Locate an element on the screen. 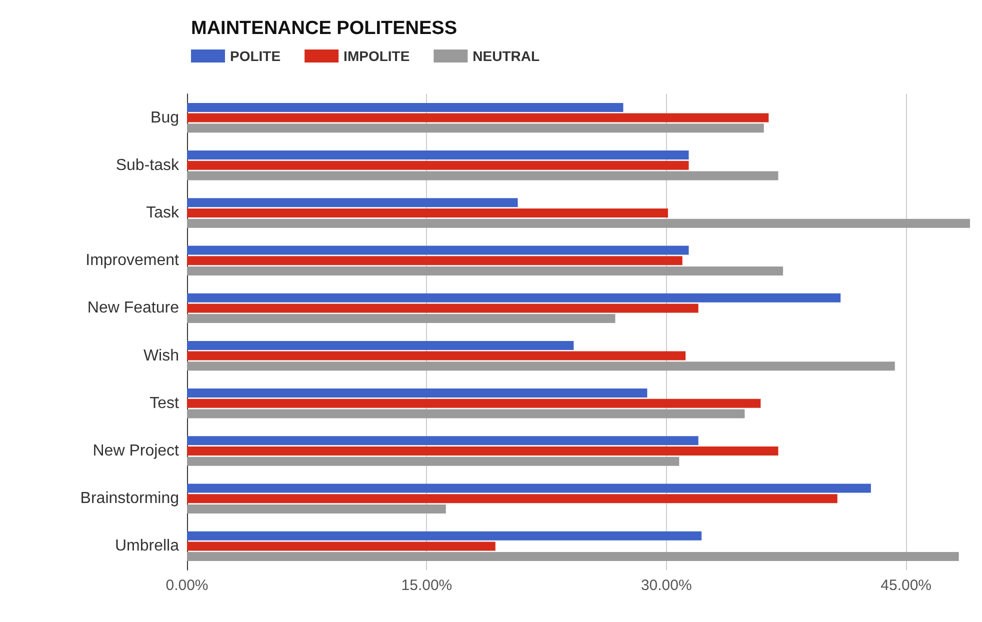 The width and height of the screenshot is (982, 622). y-tick-label: Bug is located at coordinates (164, 117).